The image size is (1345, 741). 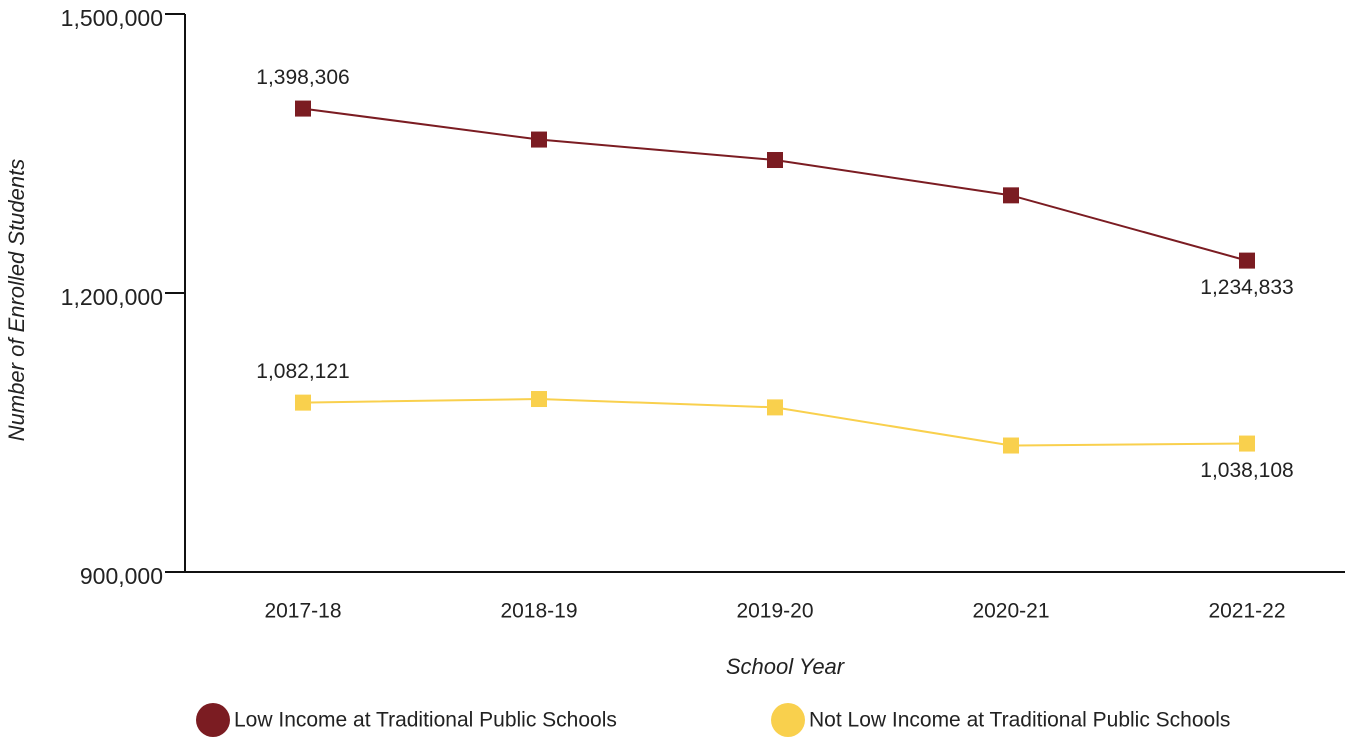 I want to click on x-tick-label: 2020-21, so click(x=1010, y=611).